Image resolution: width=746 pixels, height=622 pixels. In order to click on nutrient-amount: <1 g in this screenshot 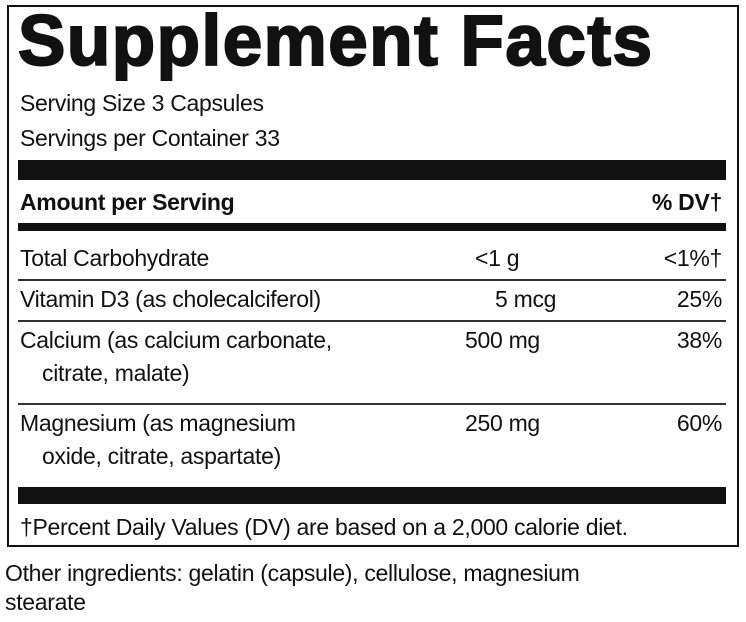, I will do `click(497, 258)`.